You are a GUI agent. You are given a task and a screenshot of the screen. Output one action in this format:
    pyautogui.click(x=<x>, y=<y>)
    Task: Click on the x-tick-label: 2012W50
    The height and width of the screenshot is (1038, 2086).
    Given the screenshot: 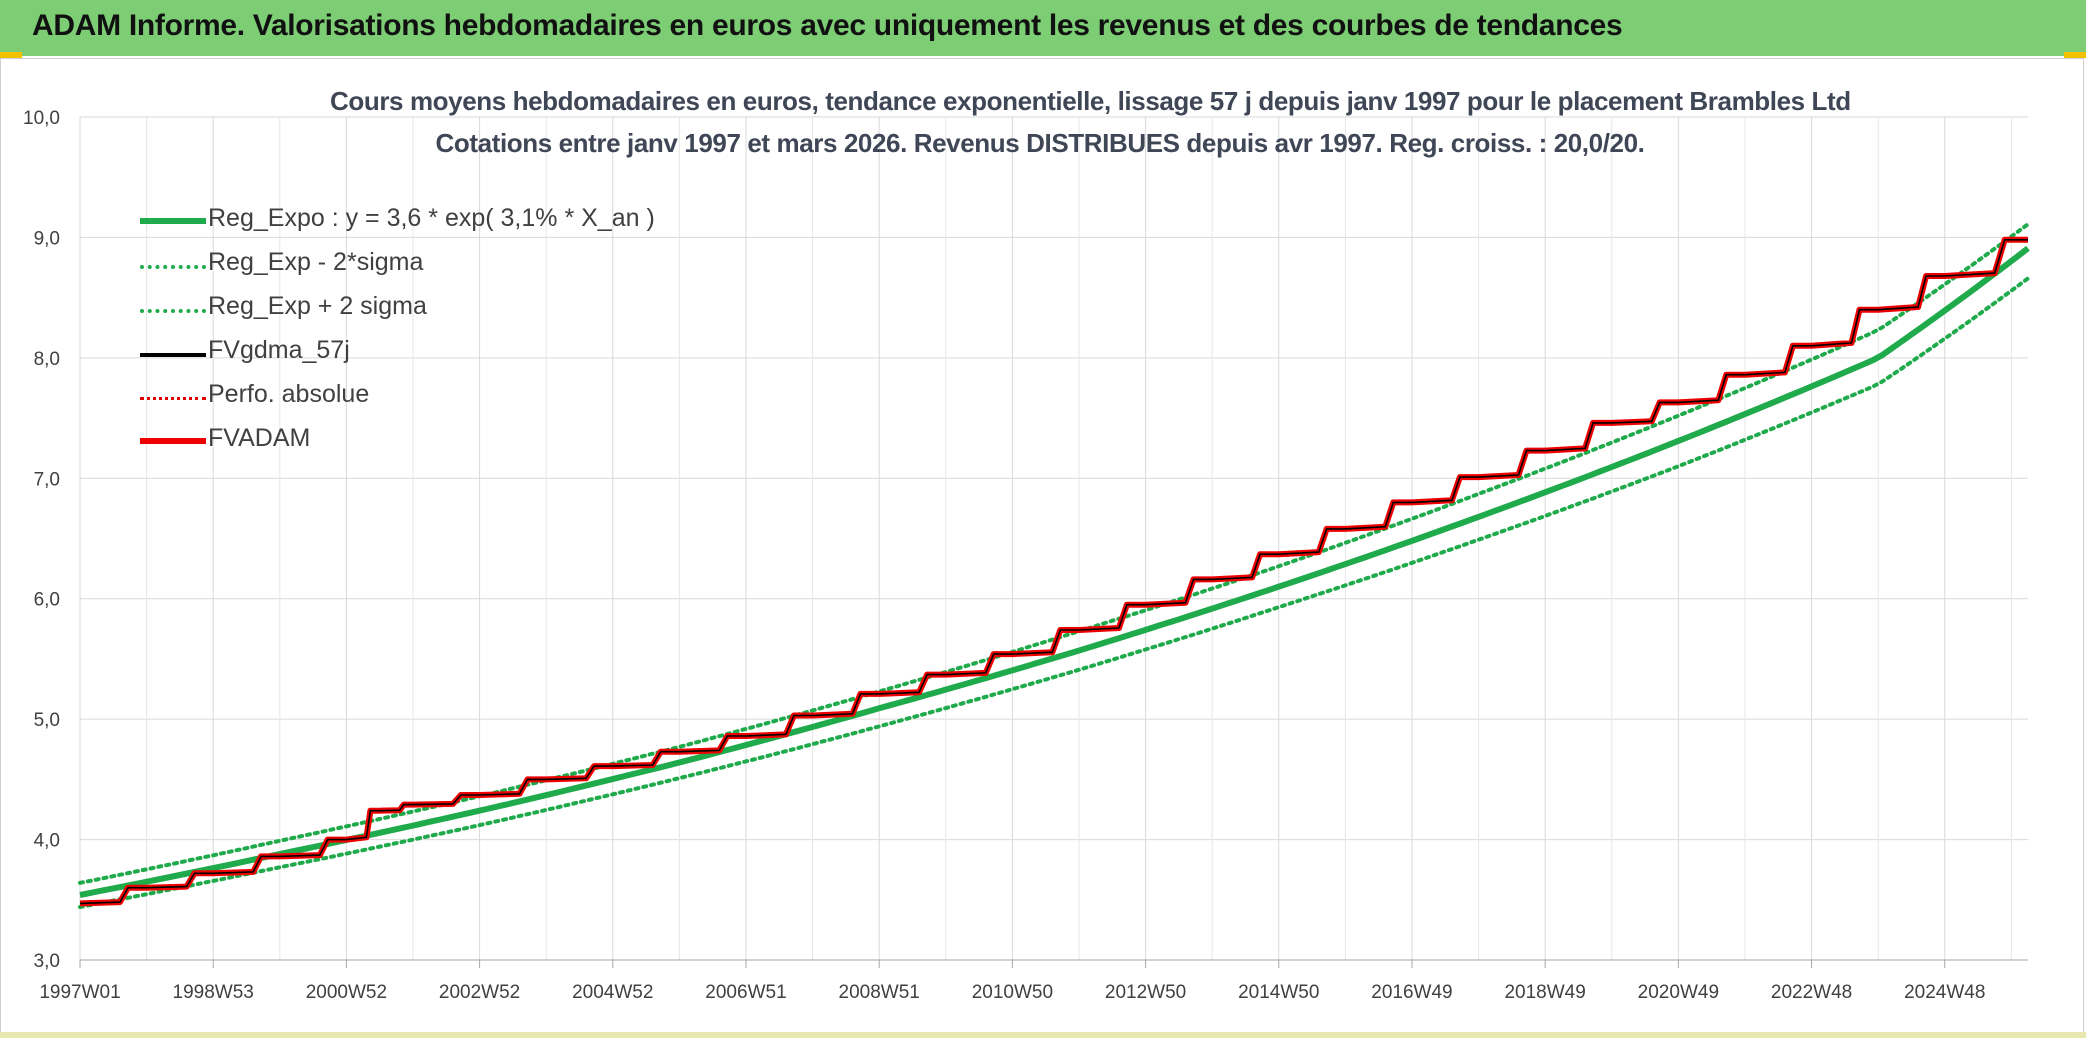 What is the action you would take?
    pyautogui.click(x=1145, y=992)
    